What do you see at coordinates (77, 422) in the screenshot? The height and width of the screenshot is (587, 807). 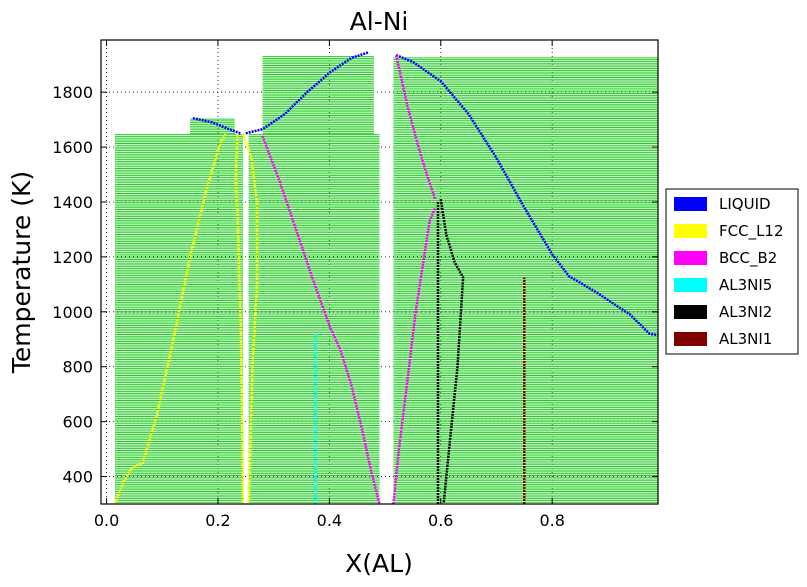 I see `y-tick-label: 600` at bounding box center [77, 422].